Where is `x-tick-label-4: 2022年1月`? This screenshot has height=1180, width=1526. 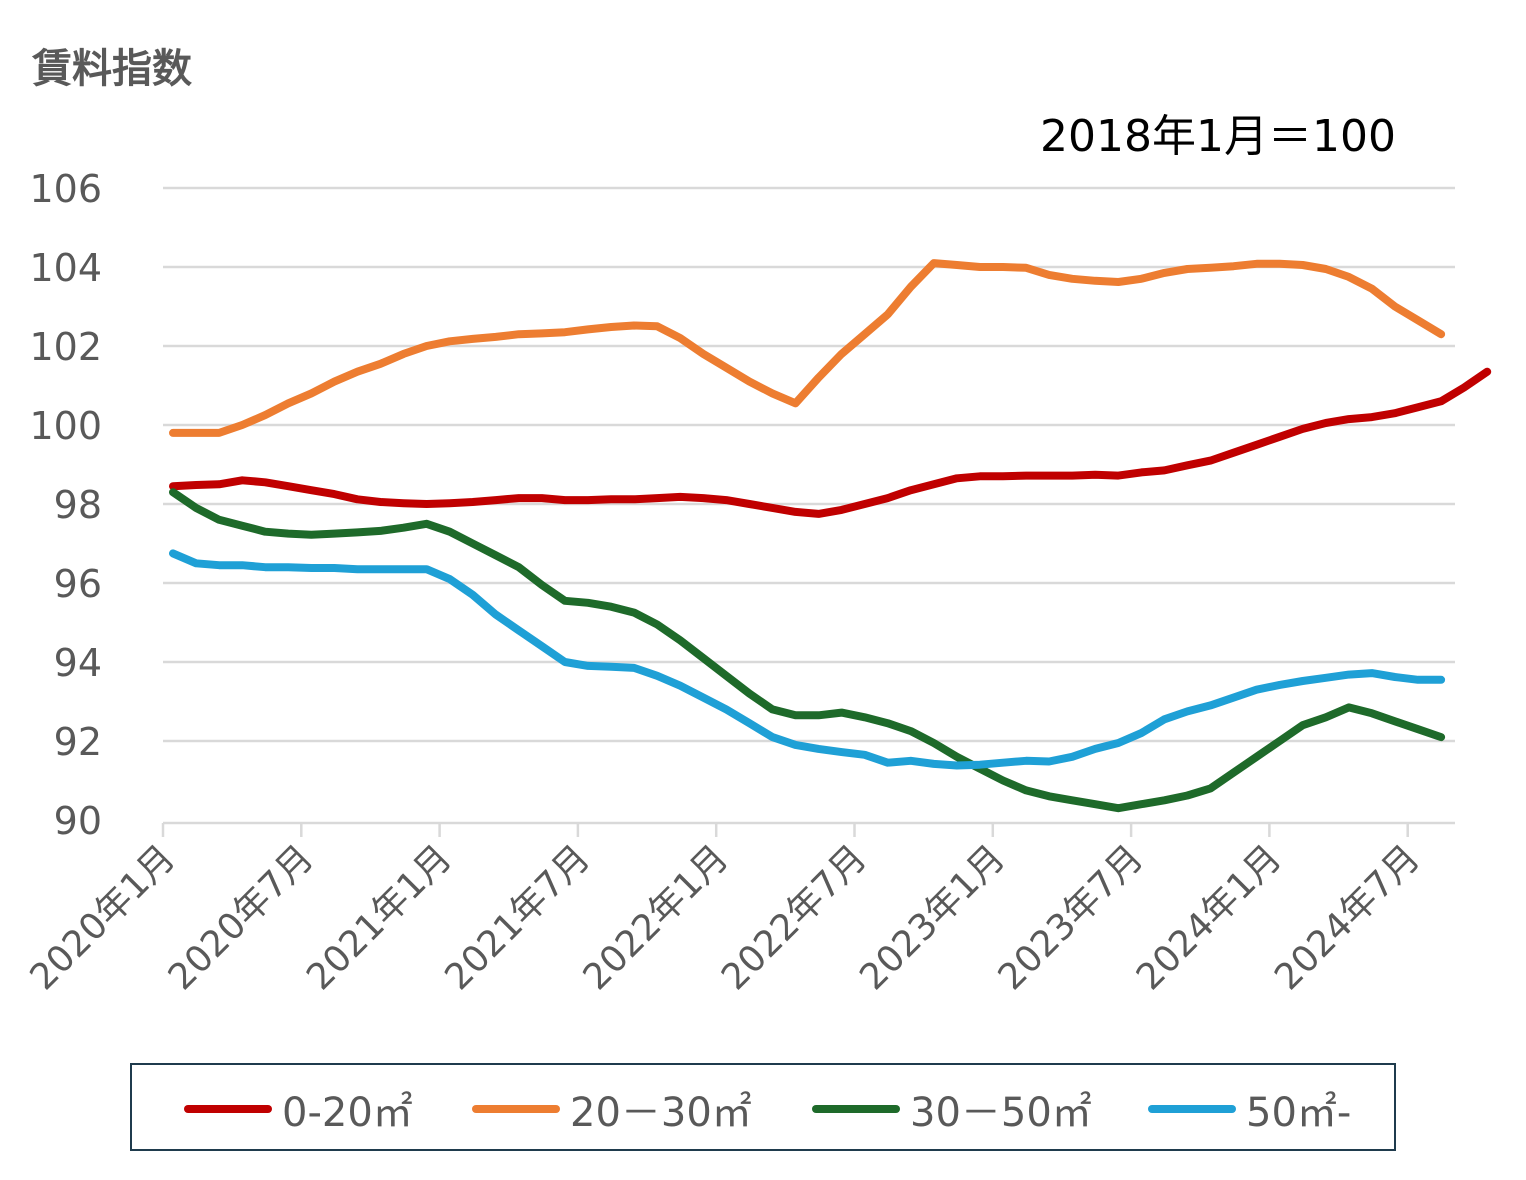 x-tick-label-4: 2022年1月 is located at coordinates (656, 917).